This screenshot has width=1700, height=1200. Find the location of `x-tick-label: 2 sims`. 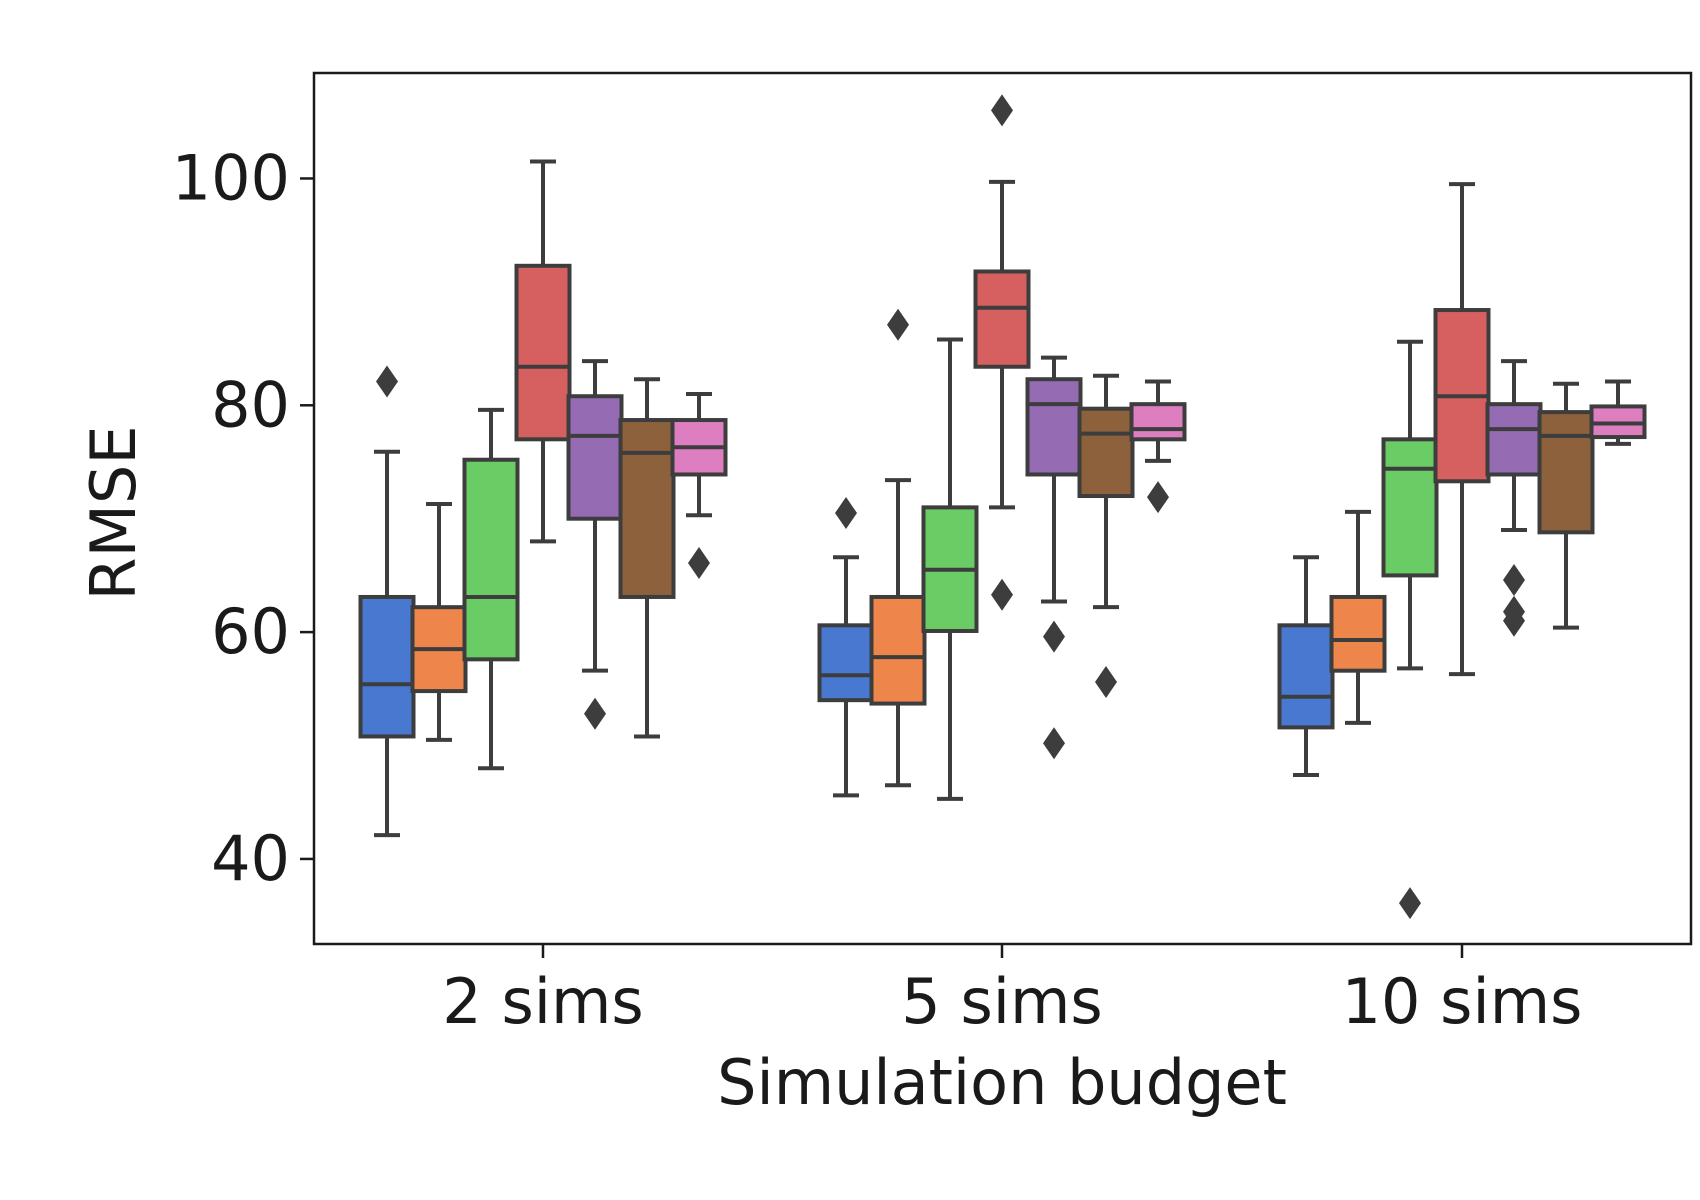

x-tick-label: 2 sims is located at coordinates (542, 1001).